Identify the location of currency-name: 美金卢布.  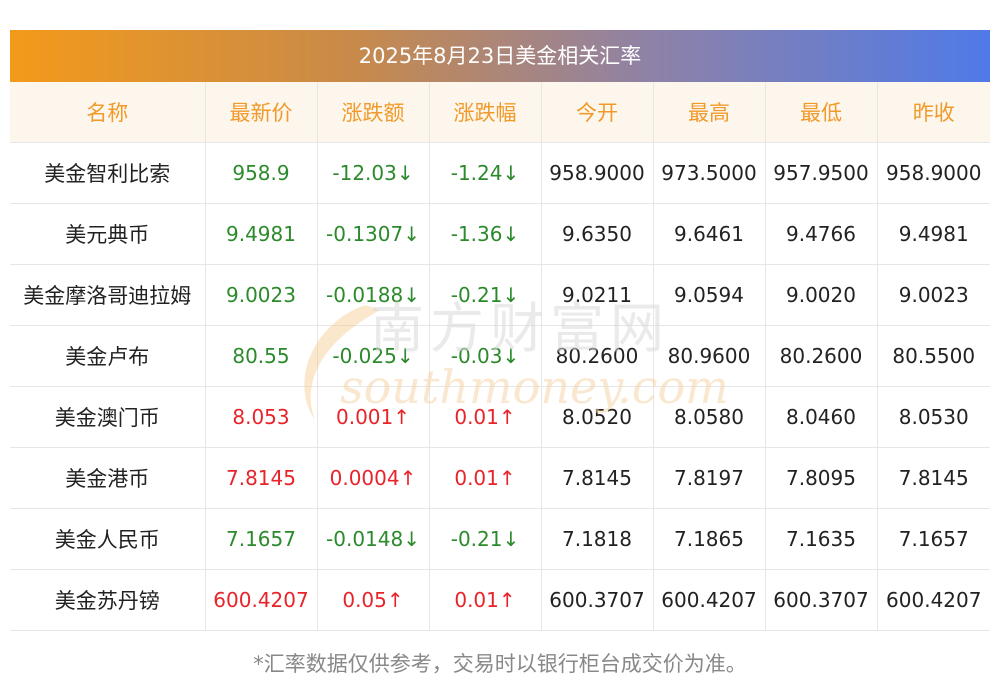
(107, 356).